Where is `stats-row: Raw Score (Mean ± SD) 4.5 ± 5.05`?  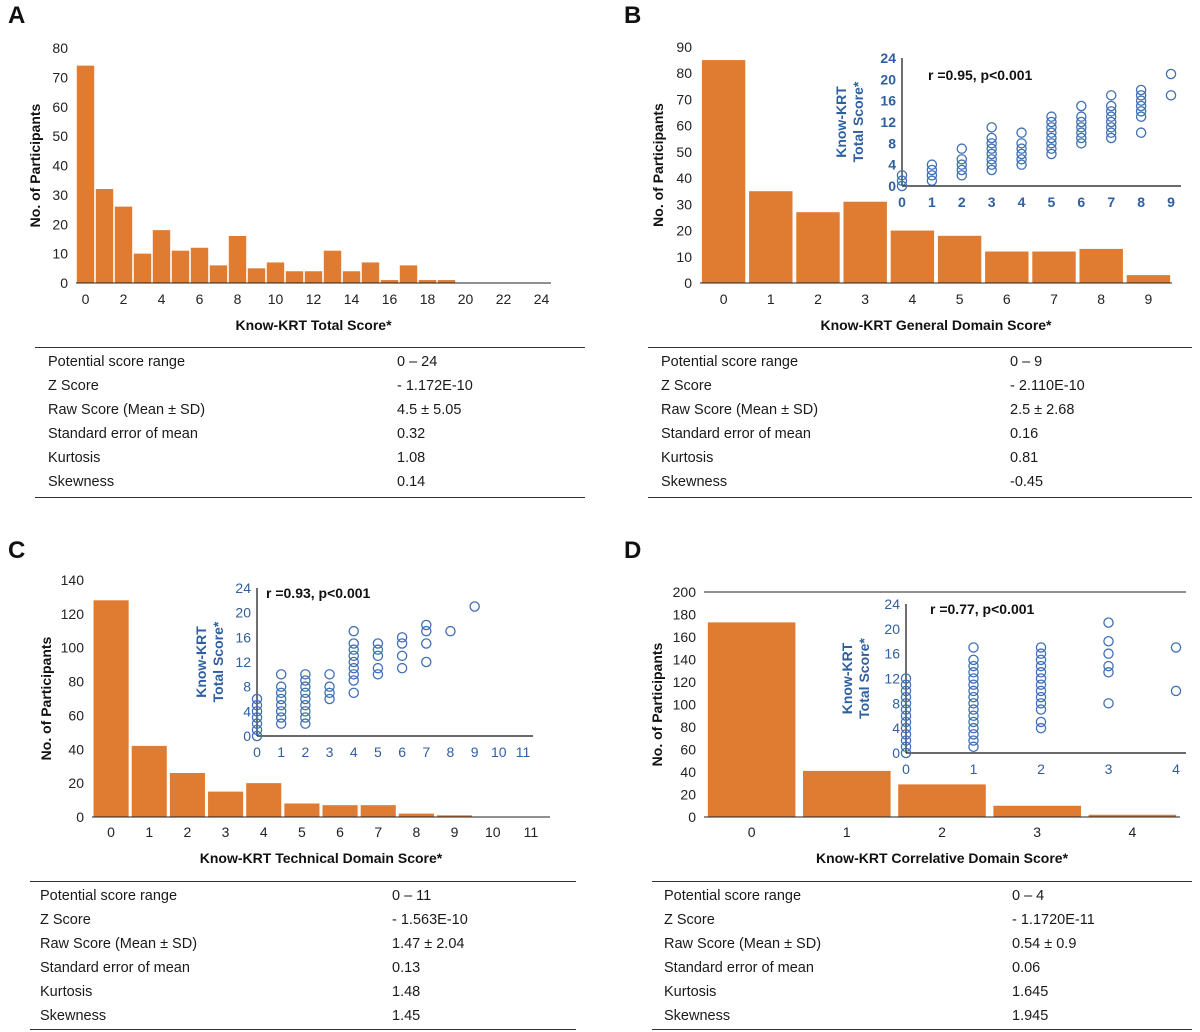
stats-row: Raw Score (Mean ± SD) 4.5 ± 5.05 is located at coordinates (310, 410).